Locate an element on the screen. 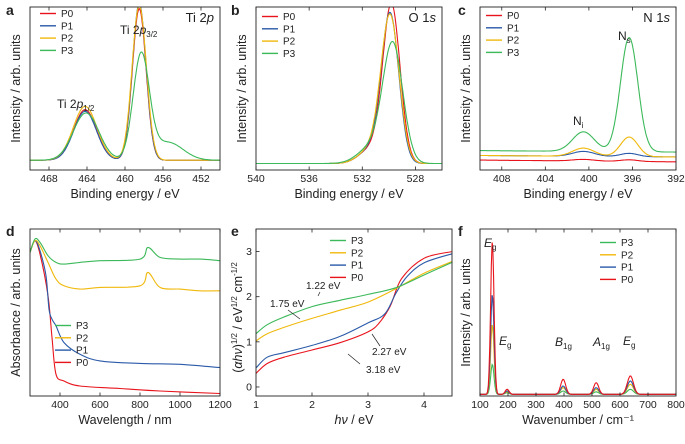 The height and width of the screenshot is (444, 685). peak-annotation: Ti 2p3/2 is located at coordinates (139, 31).